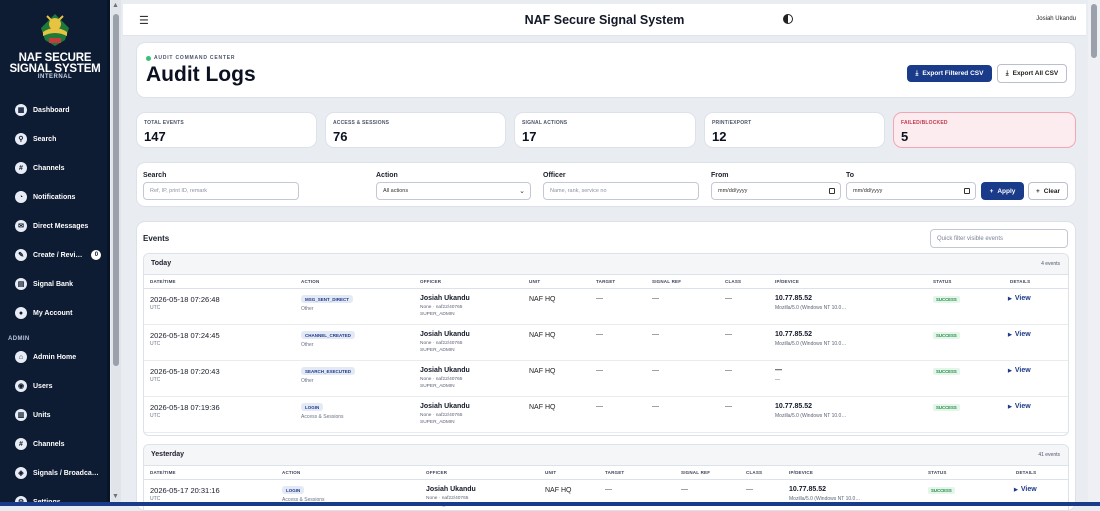 The height and width of the screenshot is (511, 1100). What do you see at coordinates (195, 58) in the screenshot?
I see `kicker-label: AUDIT COMMAND CENTER` at bounding box center [195, 58].